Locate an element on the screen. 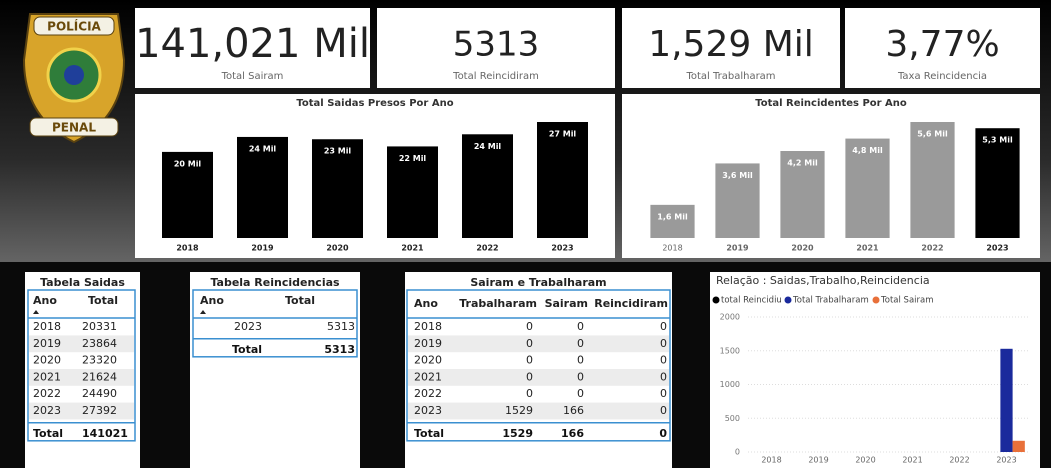 The image size is (1051, 468). legend-label: Total Sairam is located at coordinates (907, 301).